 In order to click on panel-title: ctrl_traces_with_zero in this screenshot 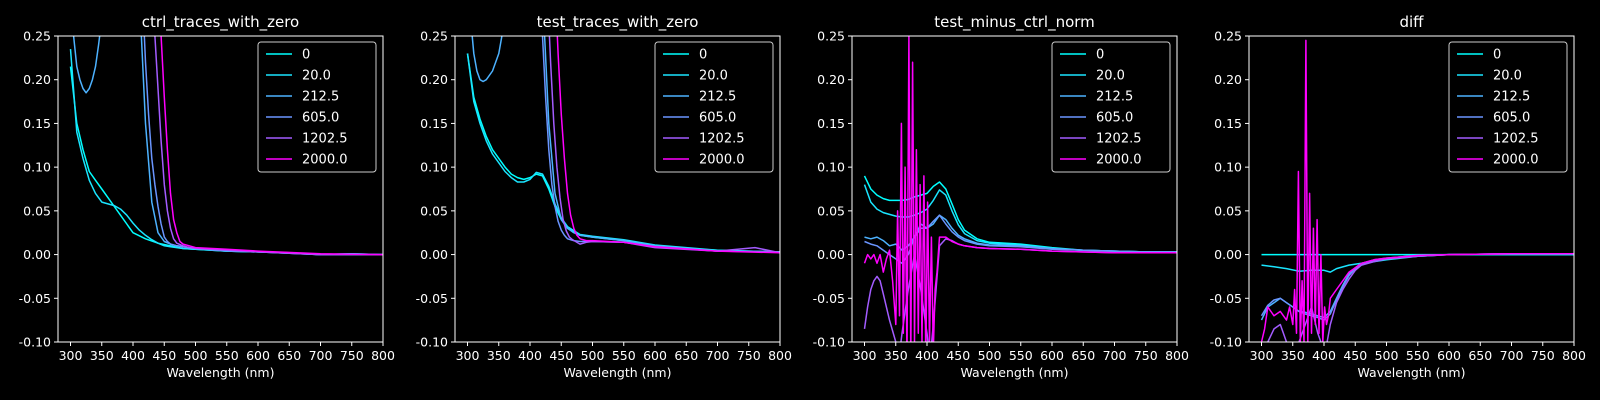, I will do `click(220, 22)`.